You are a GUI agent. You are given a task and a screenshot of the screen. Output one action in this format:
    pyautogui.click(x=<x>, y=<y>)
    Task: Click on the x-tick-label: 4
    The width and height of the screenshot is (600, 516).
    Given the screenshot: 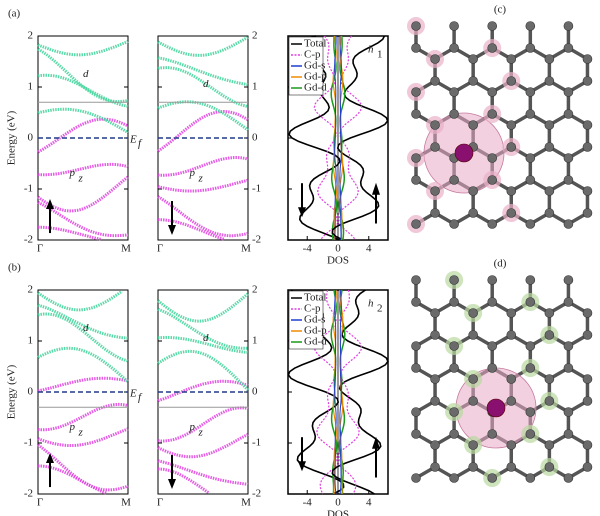 What is the action you would take?
    pyautogui.click(x=369, y=249)
    